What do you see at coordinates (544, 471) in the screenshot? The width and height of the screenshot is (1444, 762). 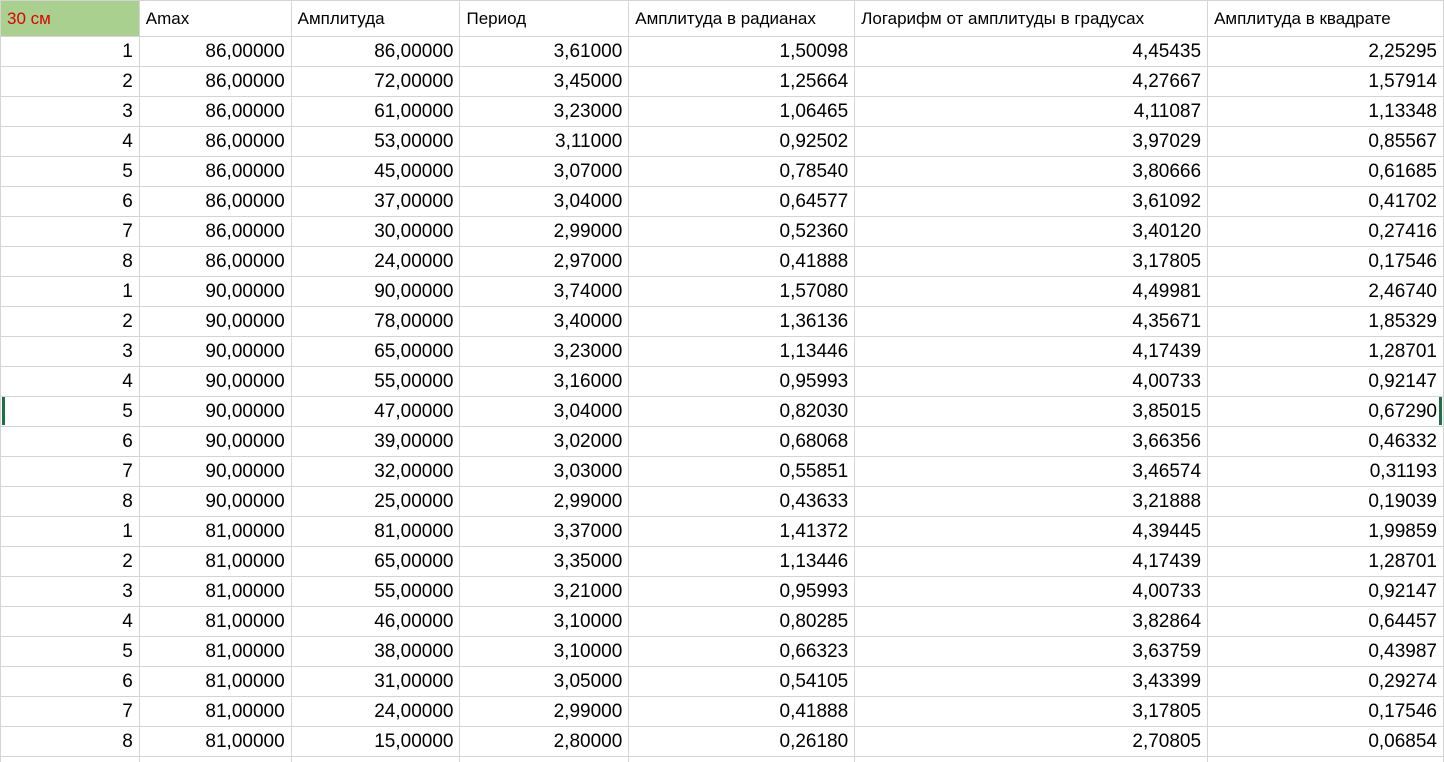 I see `cell-period: 3,03000` at bounding box center [544, 471].